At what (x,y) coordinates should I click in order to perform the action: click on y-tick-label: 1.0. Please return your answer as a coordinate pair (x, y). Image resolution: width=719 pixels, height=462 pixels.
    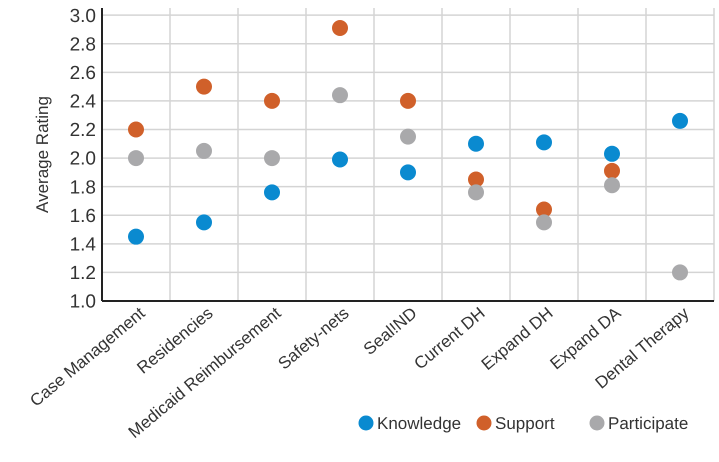
    Looking at the image, I should click on (83, 302).